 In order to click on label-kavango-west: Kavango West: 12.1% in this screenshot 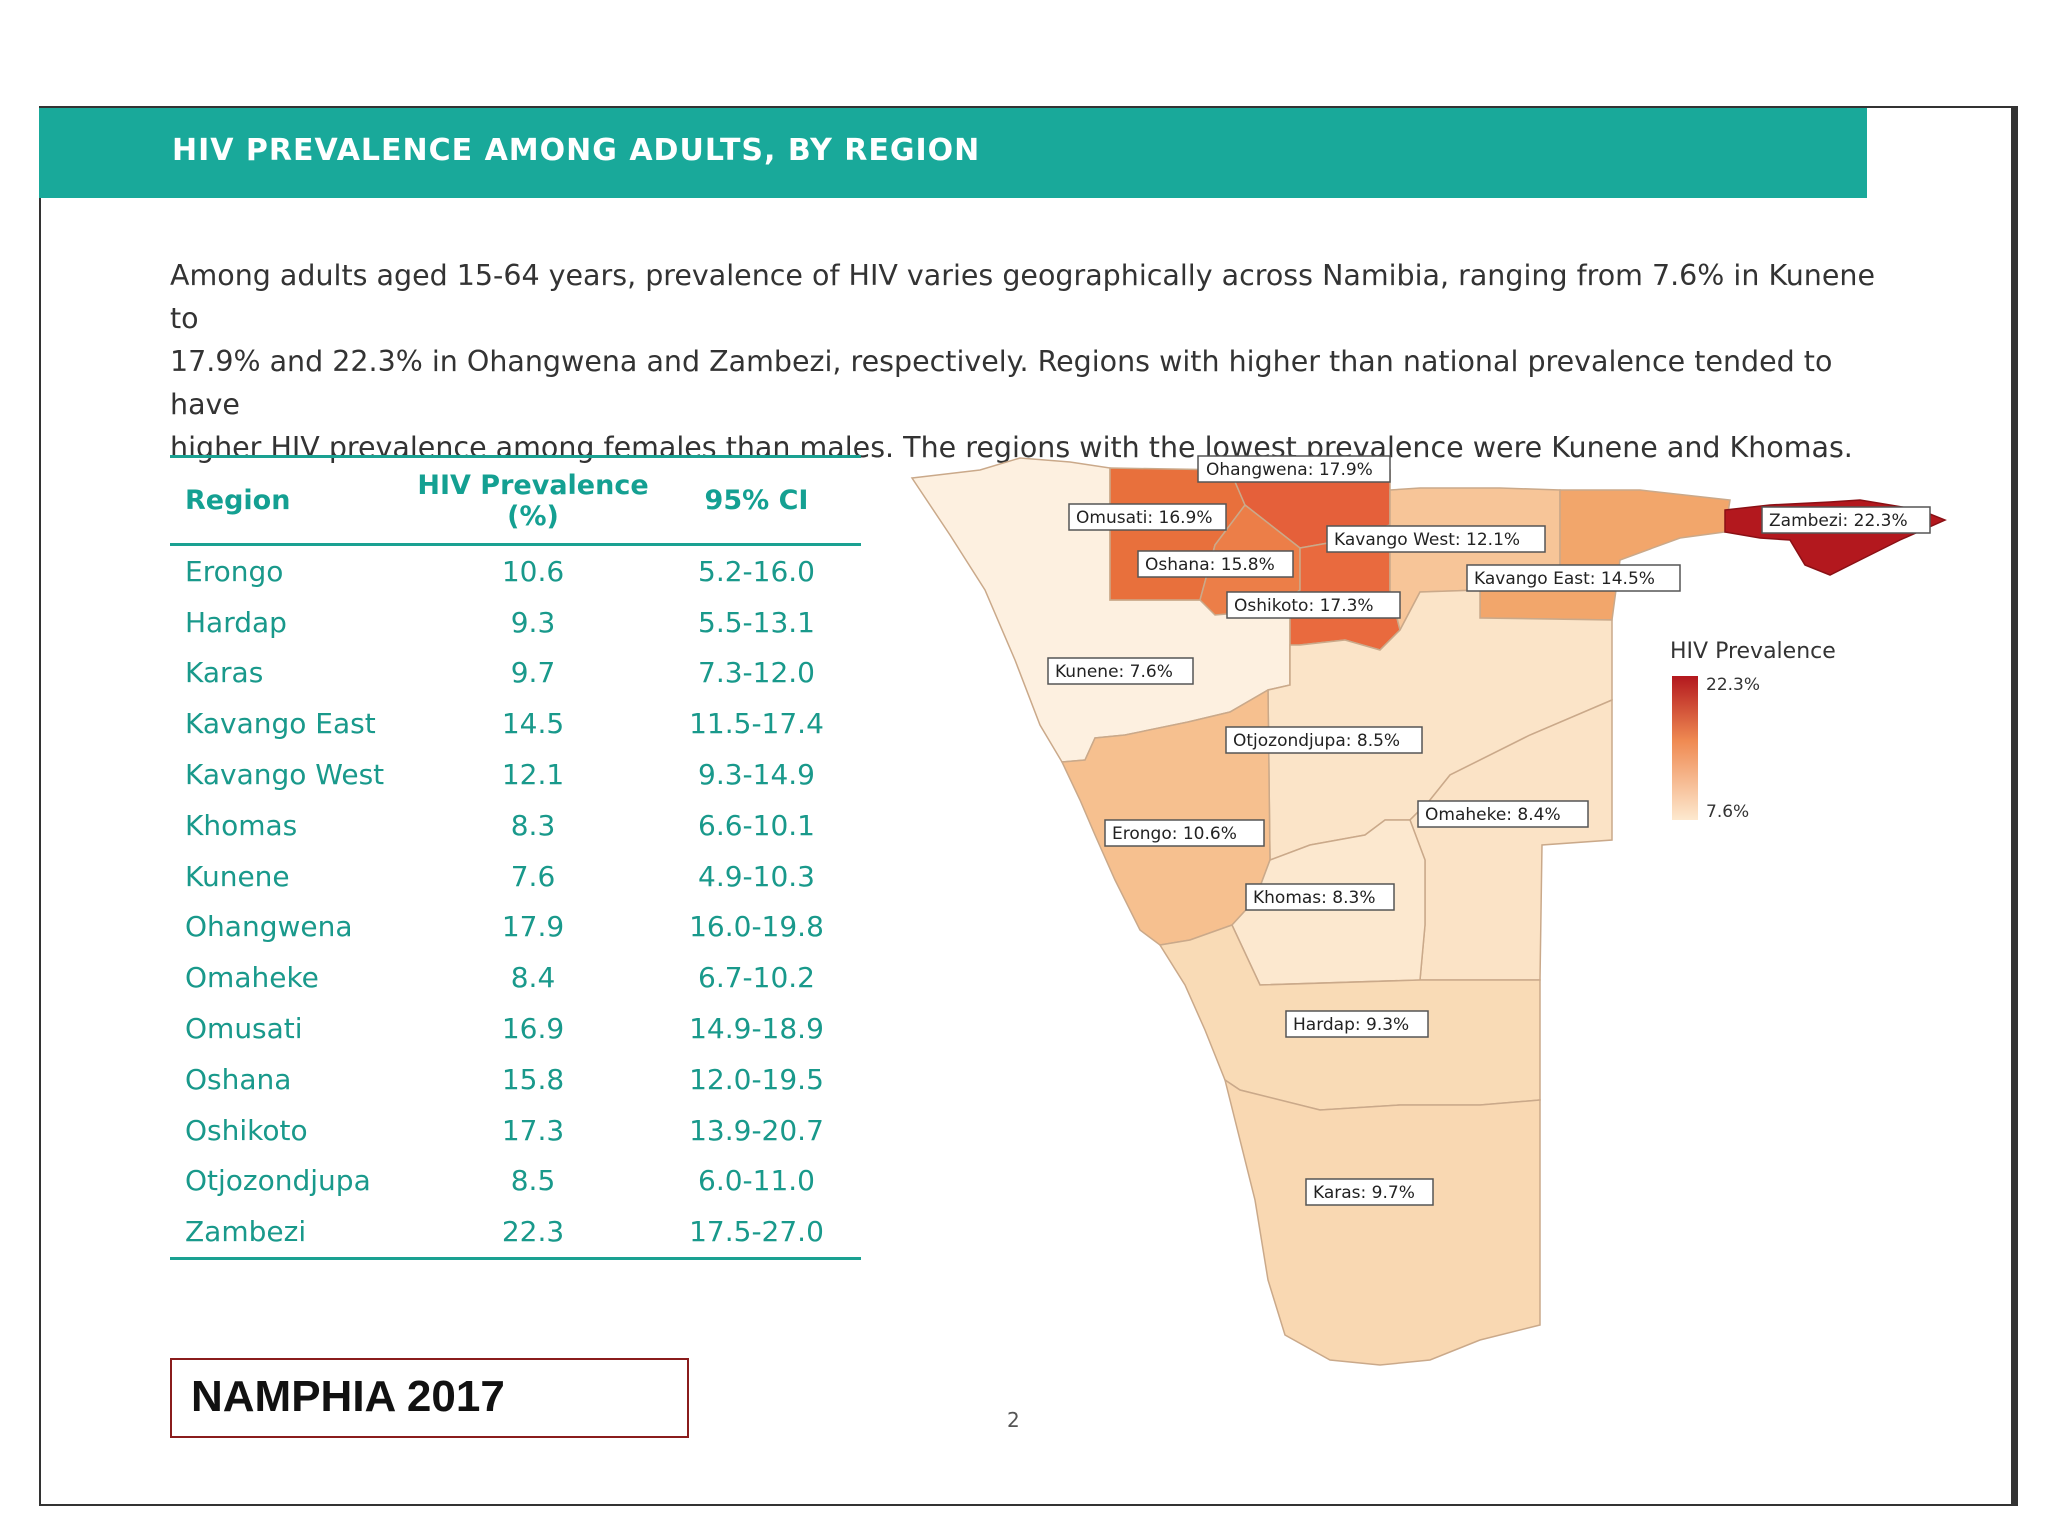, I will do `click(1436, 539)`.